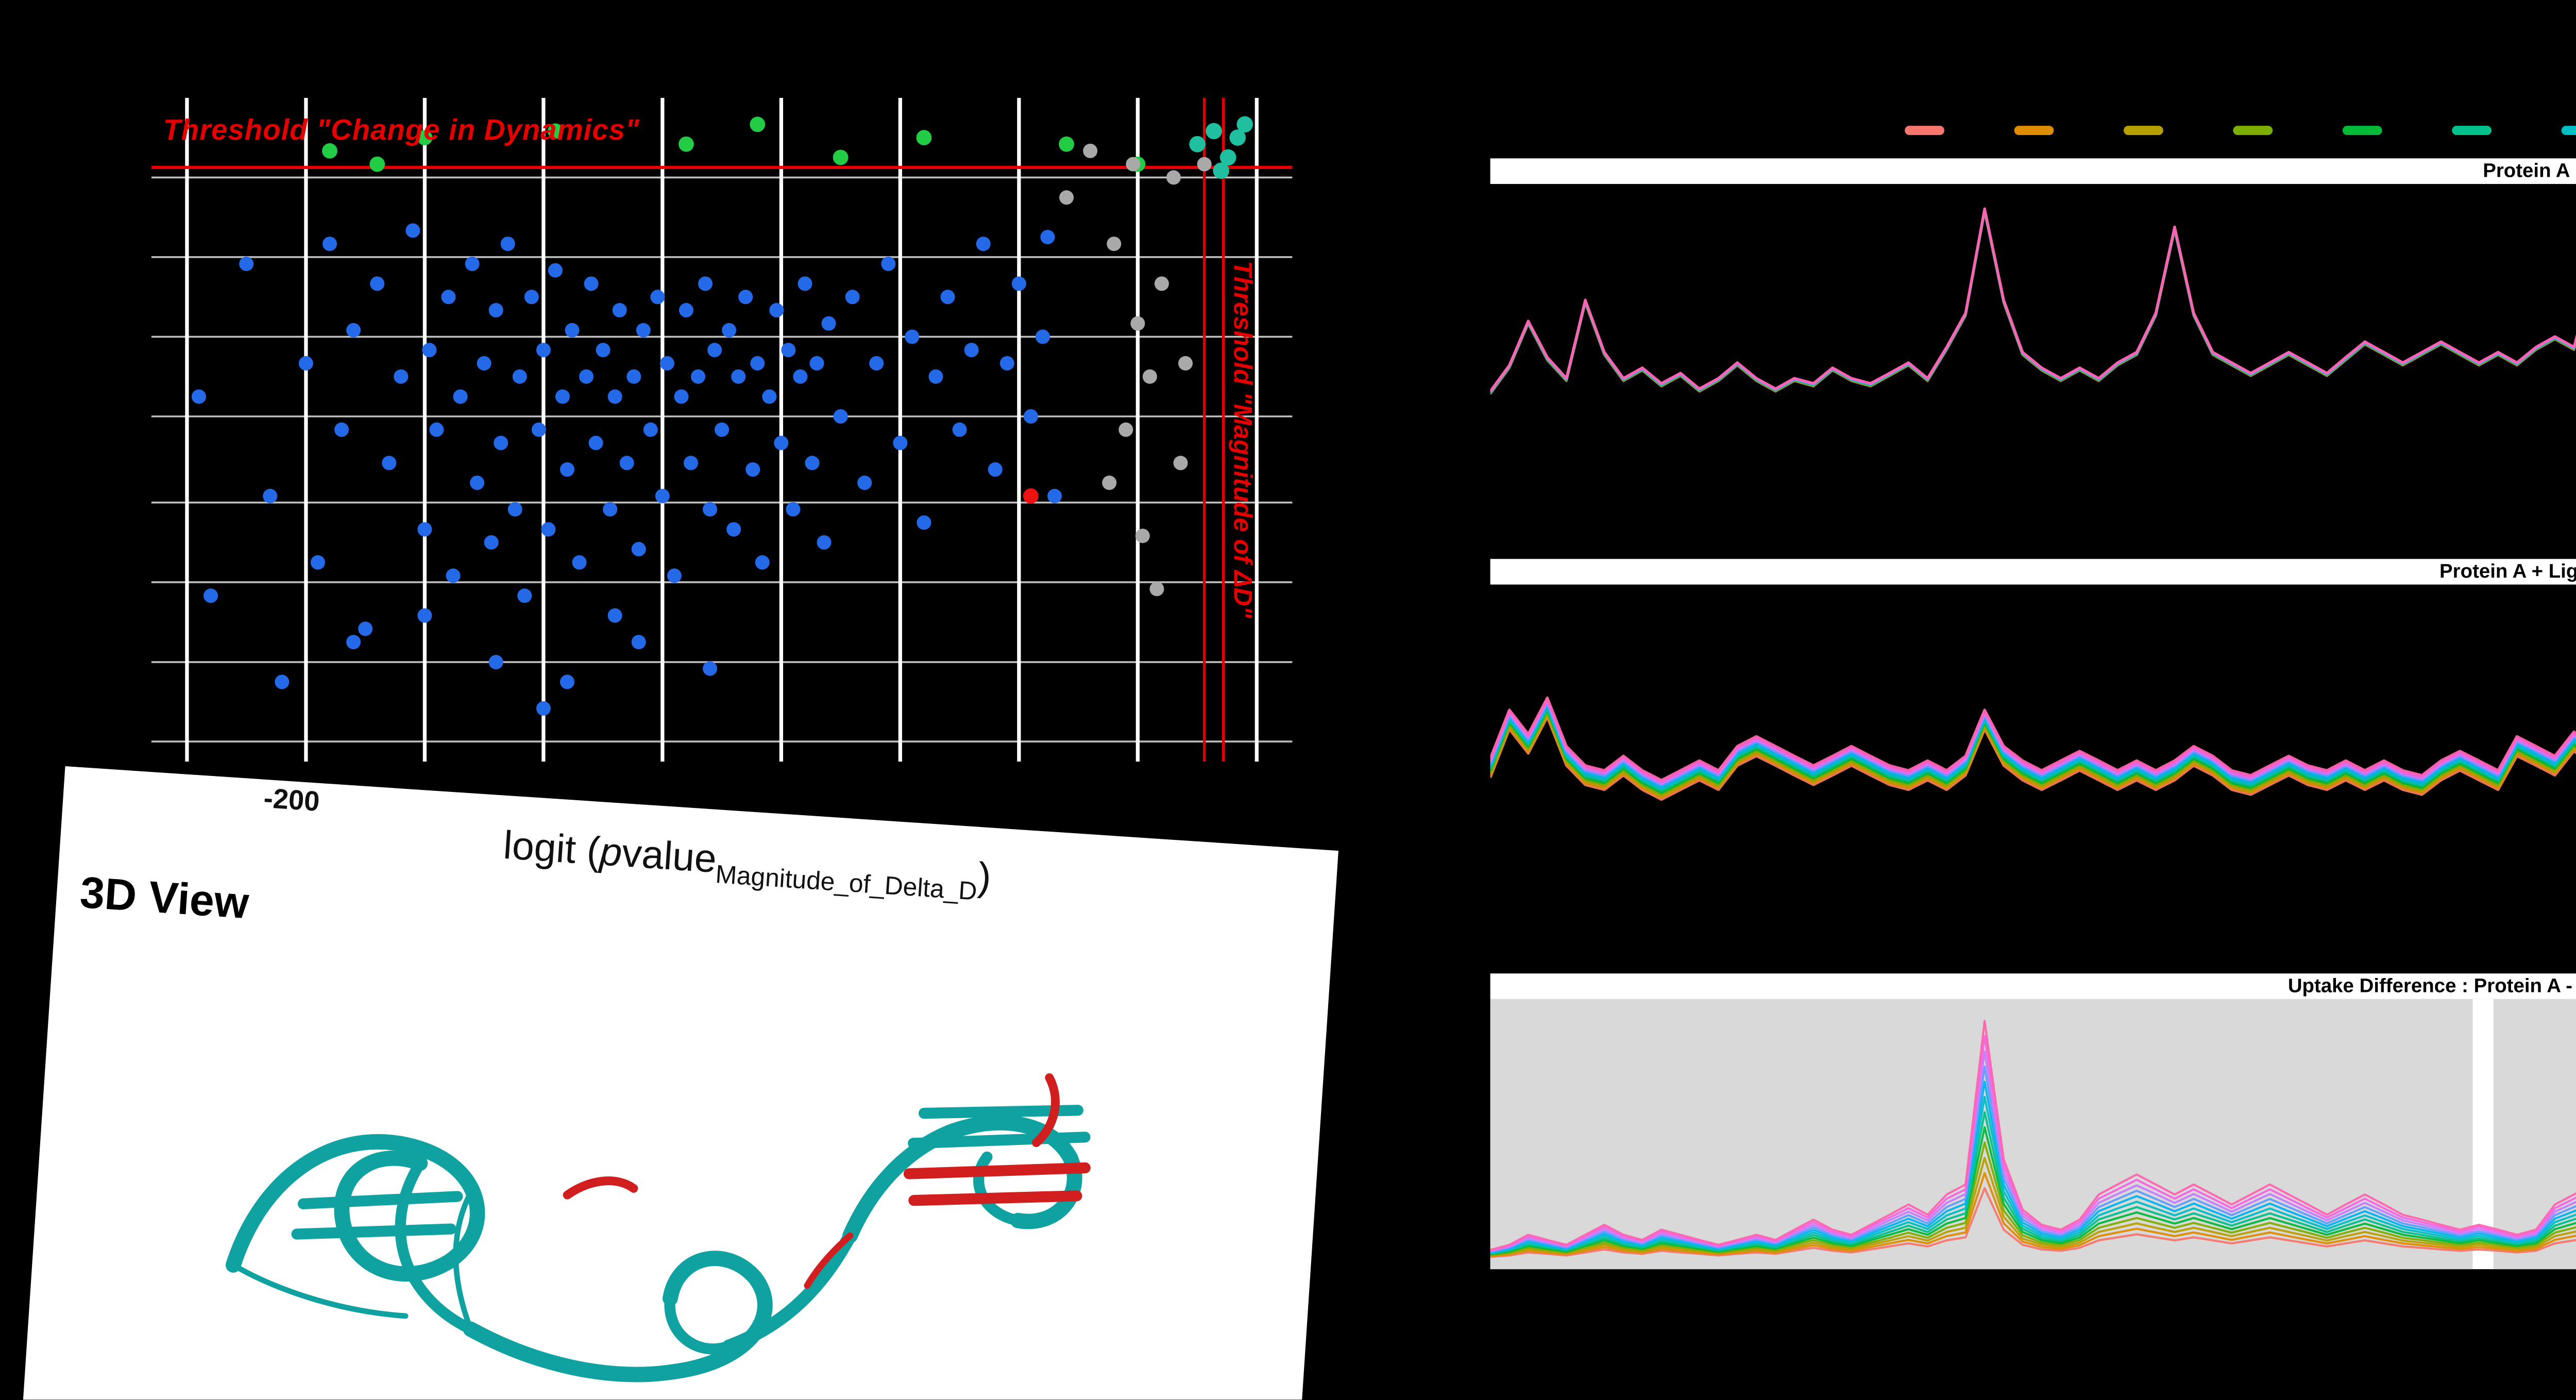 The height and width of the screenshot is (1400, 2576). Describe the element at coordinates (1221, 147) in the screenshot. I see `scatter-points-teal` at that location.